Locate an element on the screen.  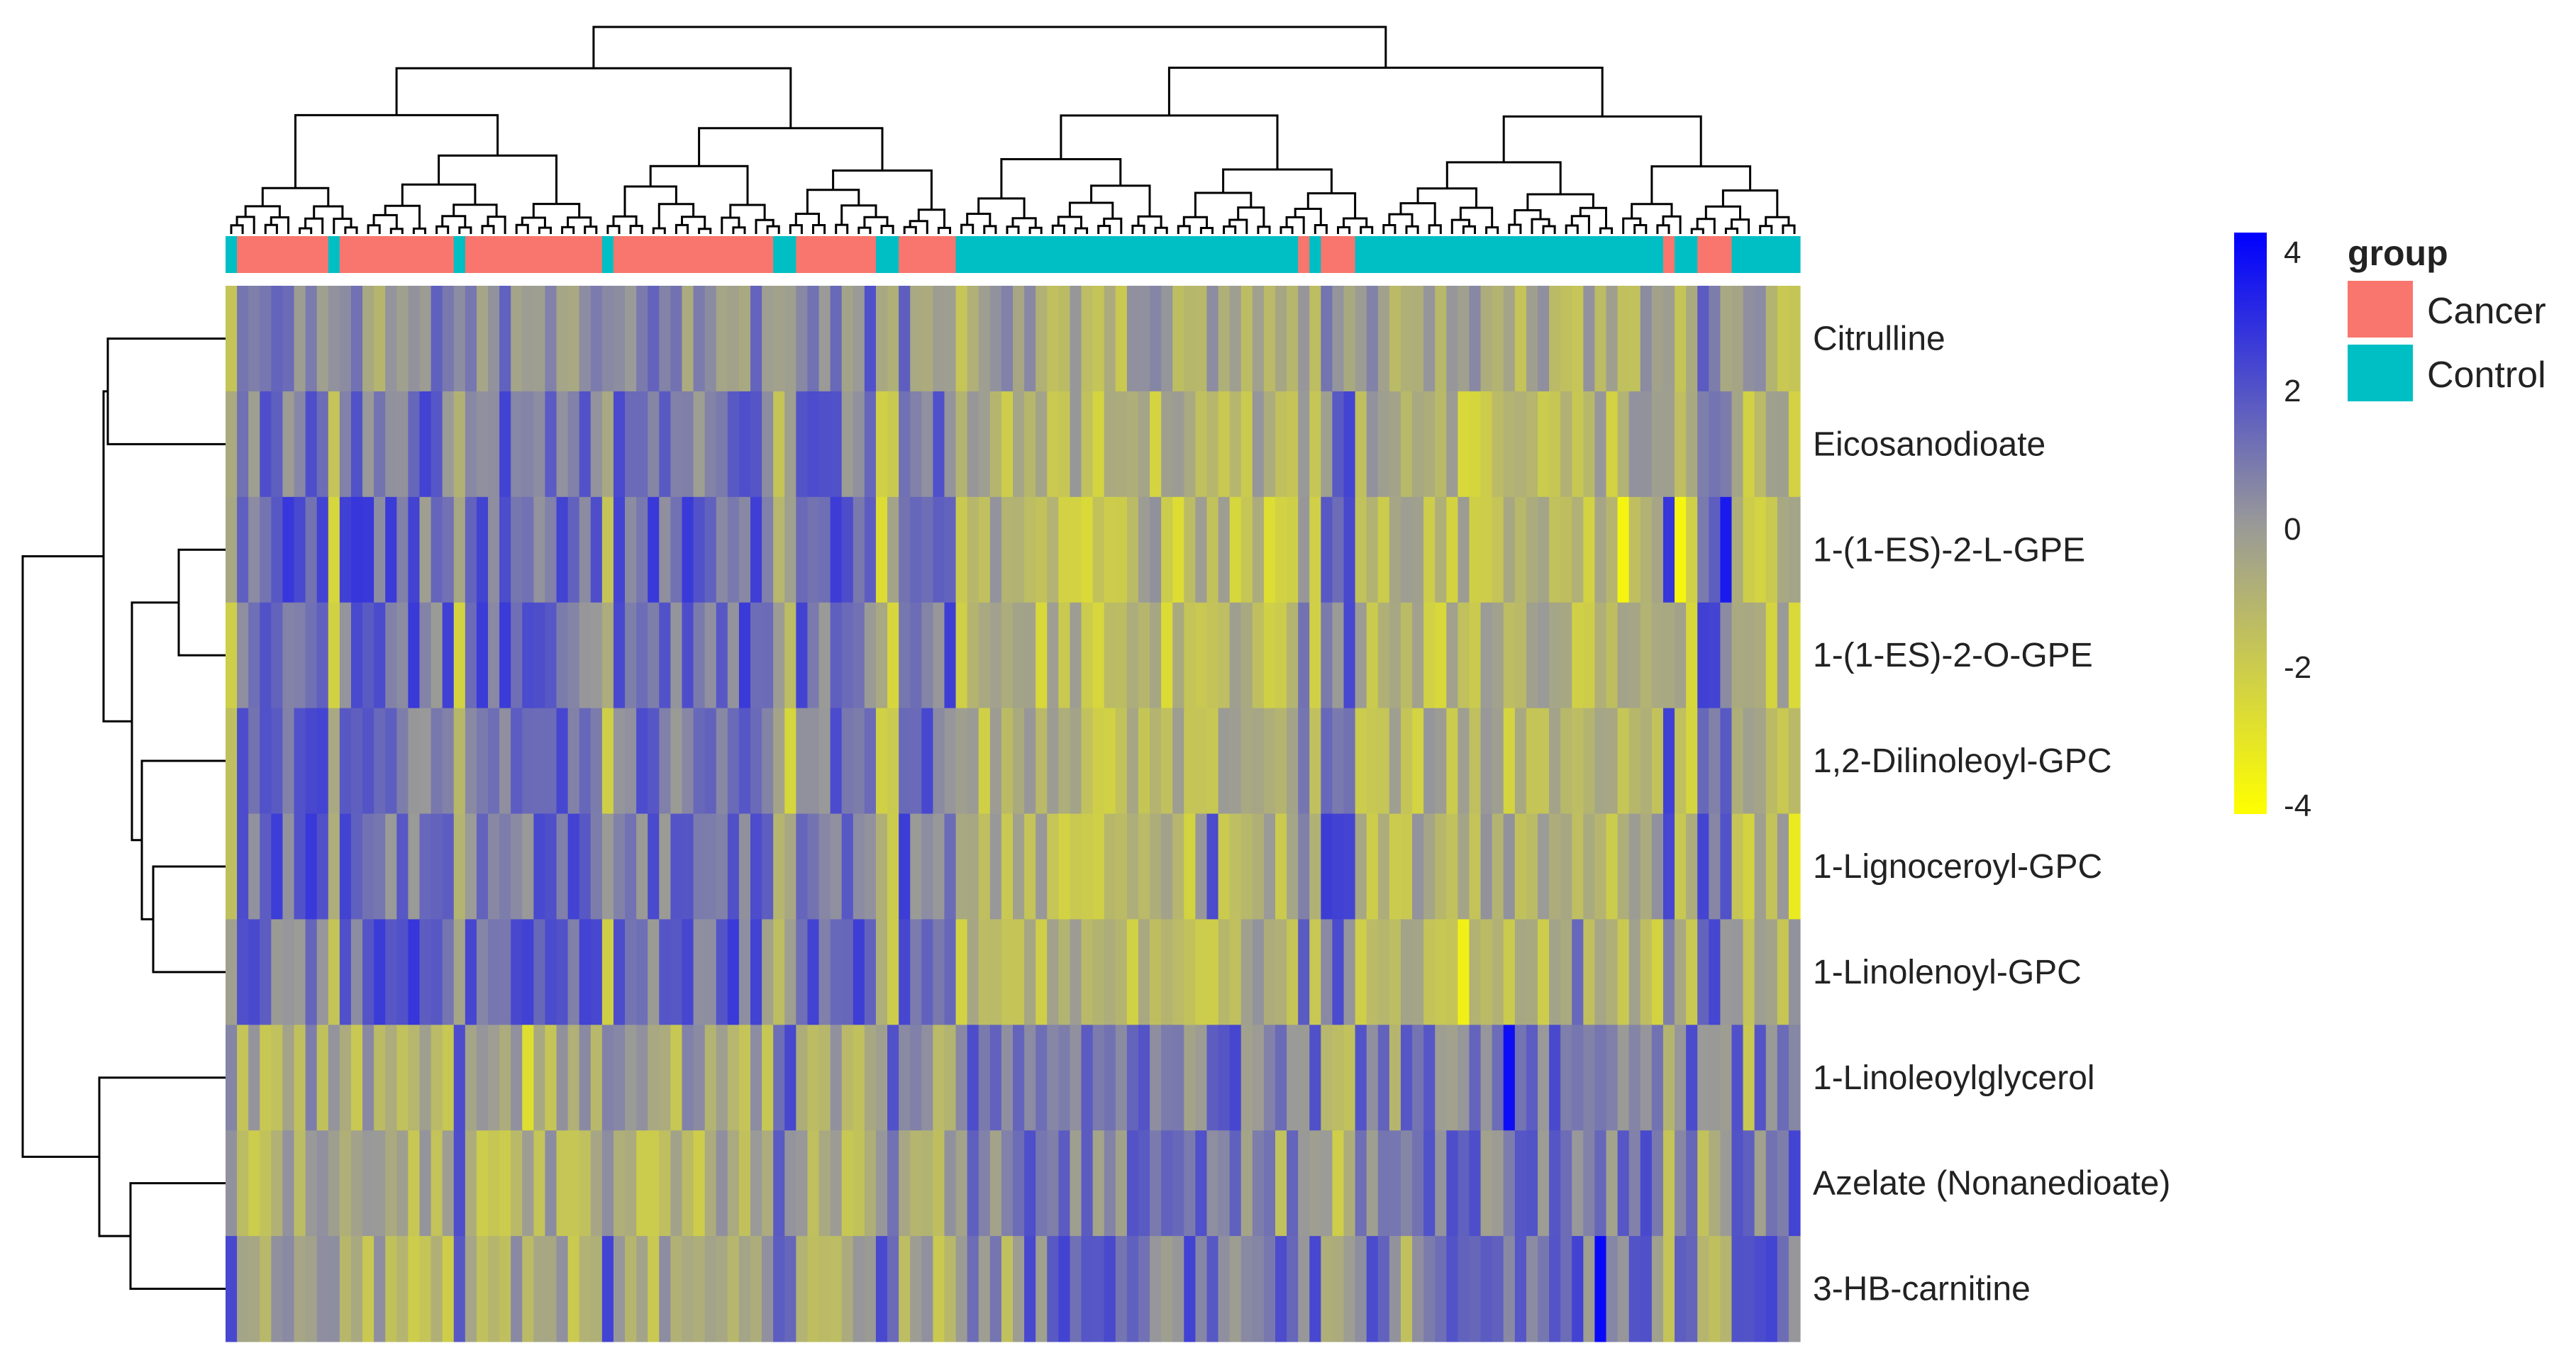
legend-swatch-cancer is located at coordinates (2380, 310).